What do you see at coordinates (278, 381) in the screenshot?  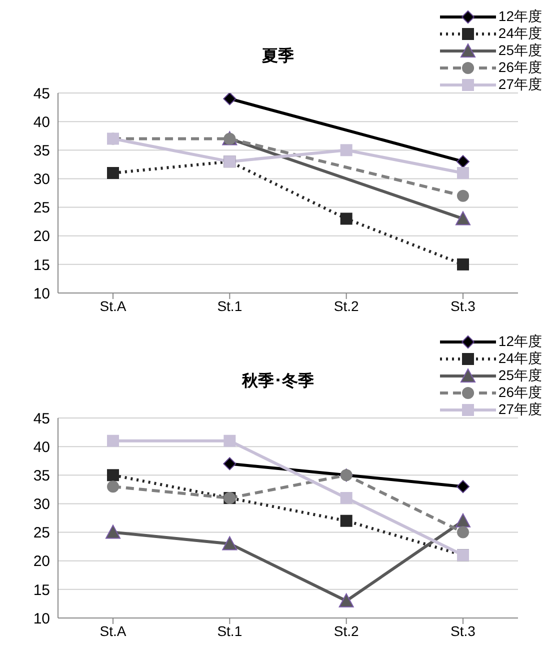 I see `chart-title: 秋季･冬季` at bounding box center [278, 381].